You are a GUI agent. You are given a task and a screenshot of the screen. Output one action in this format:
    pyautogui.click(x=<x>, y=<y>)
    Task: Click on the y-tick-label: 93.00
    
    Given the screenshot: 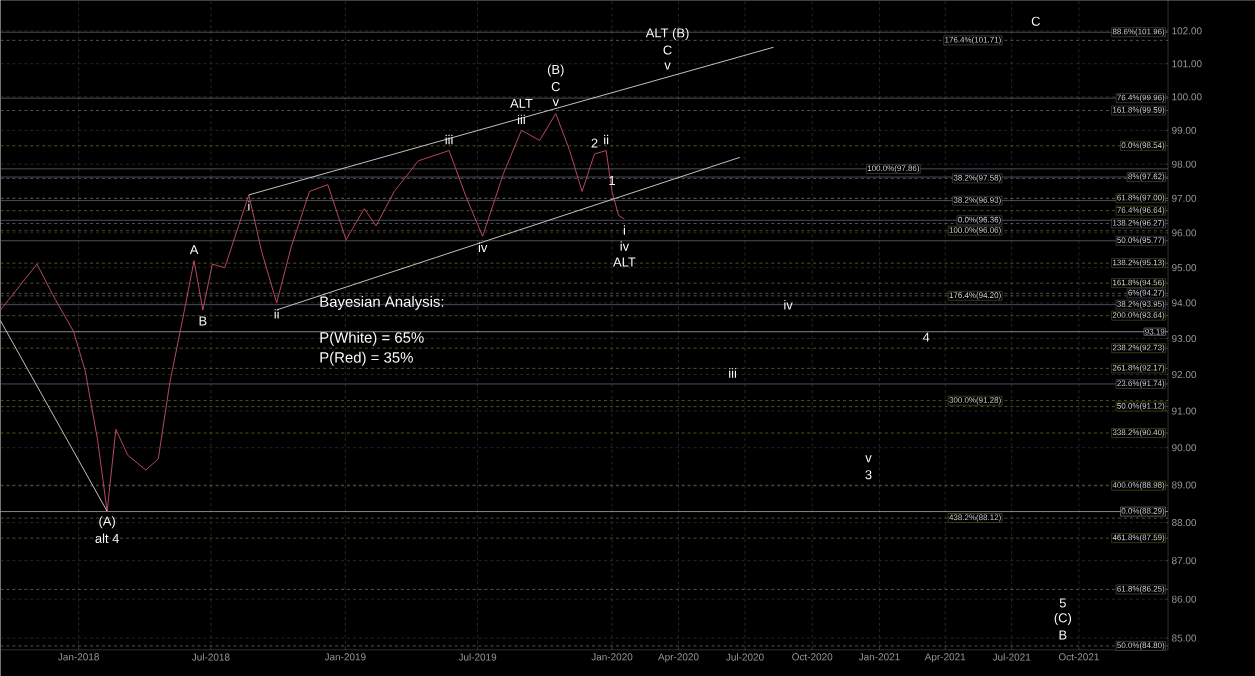 What is the action you would take?
    pyautogui.click(x=1184, y=339)
    